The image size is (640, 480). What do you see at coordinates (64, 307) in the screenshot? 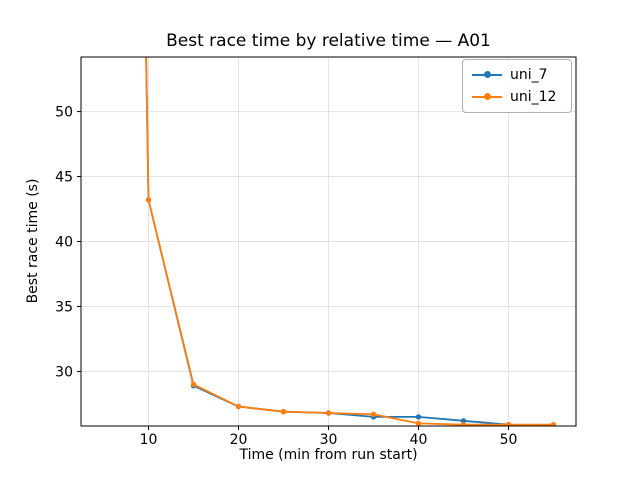
I see `y-tick-label: 35` at bounding box center [64, 307].